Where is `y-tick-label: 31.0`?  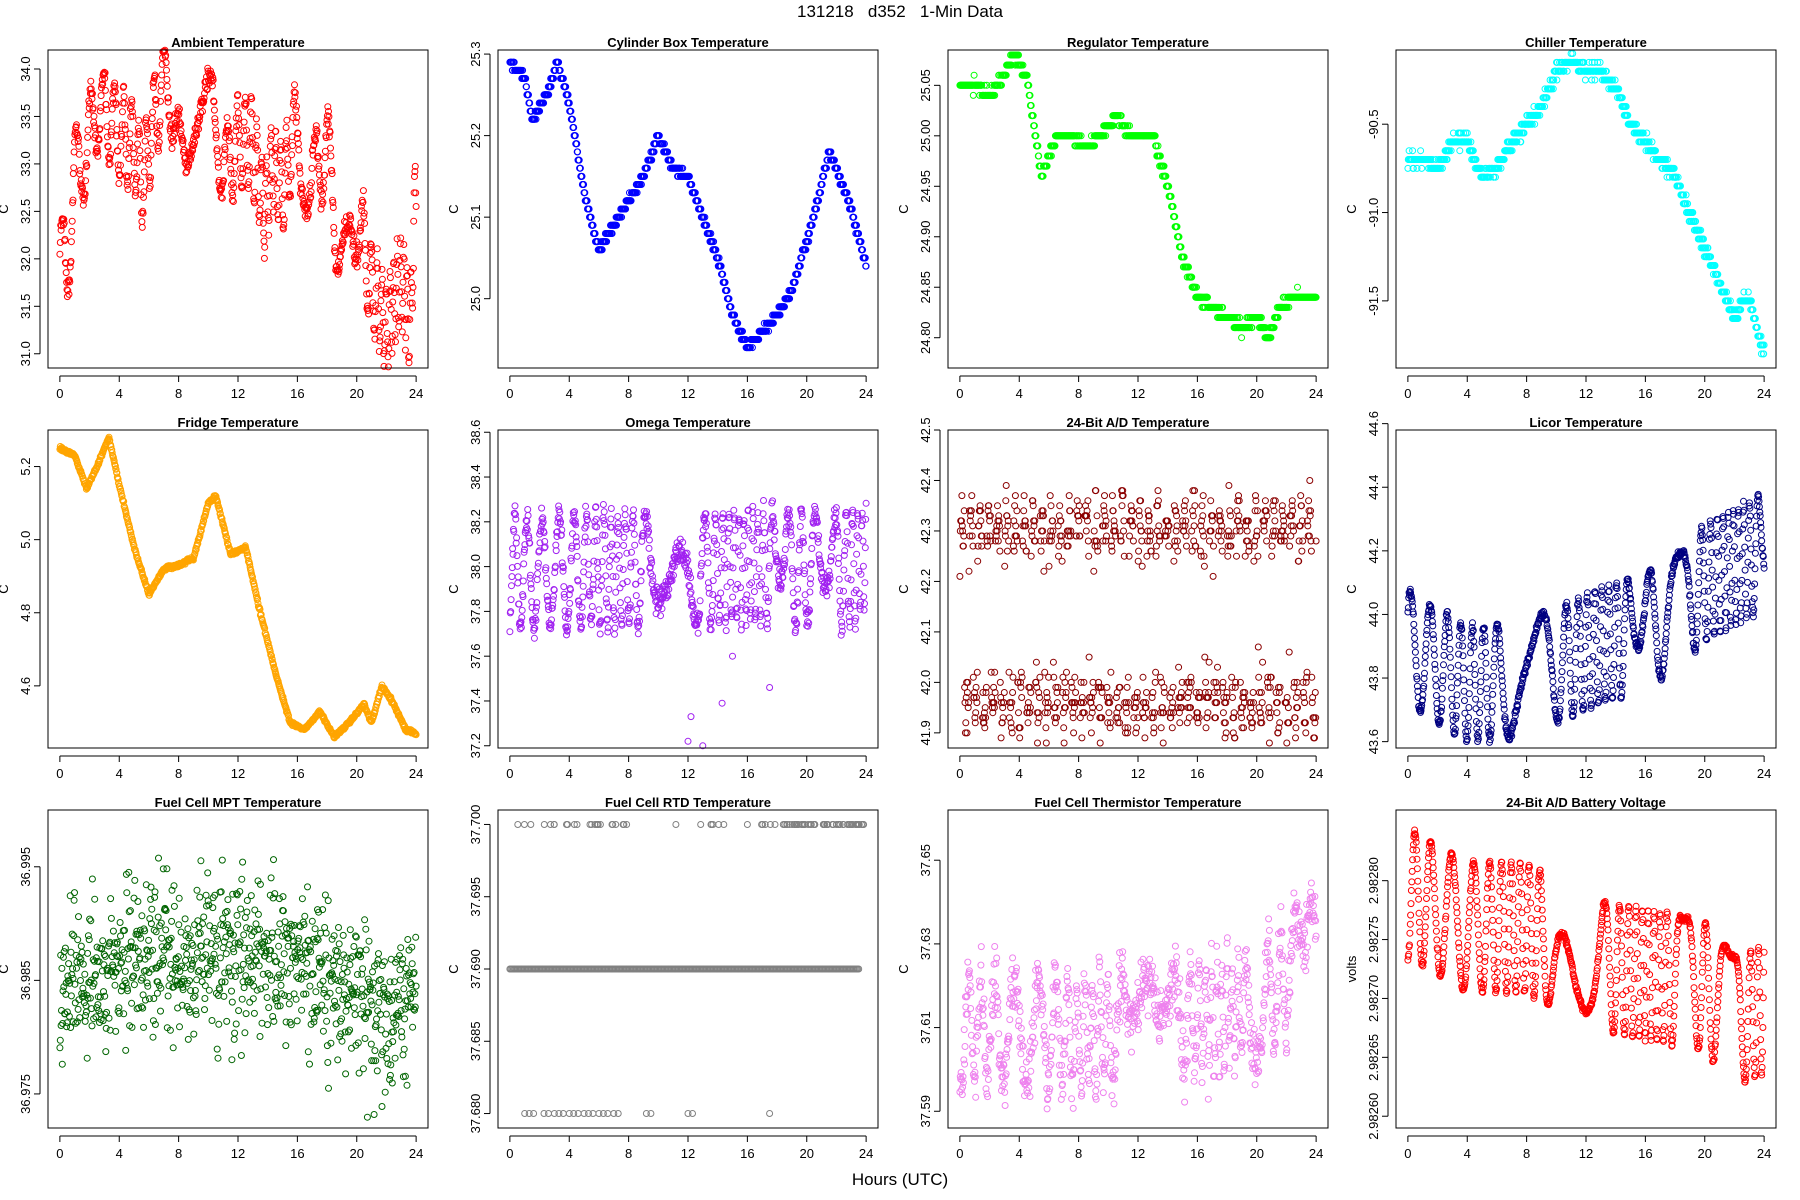
y-tick-label: 31.0 is located at coordinates (25, 353).